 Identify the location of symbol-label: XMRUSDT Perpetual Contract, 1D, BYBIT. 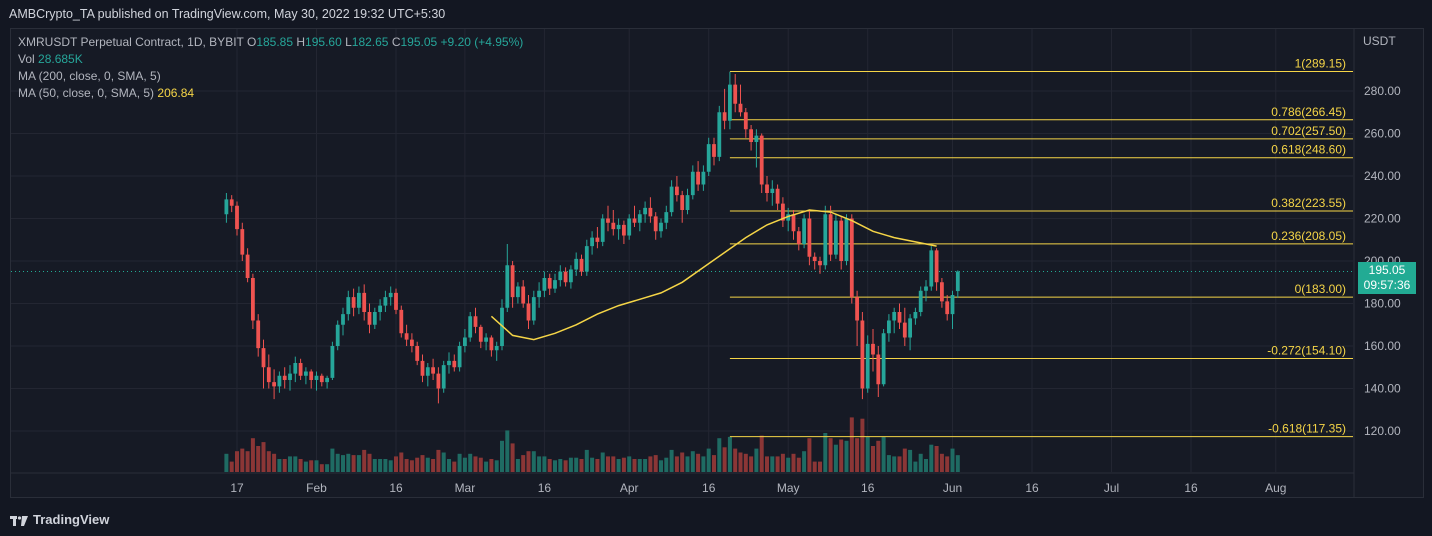
(131, 42).